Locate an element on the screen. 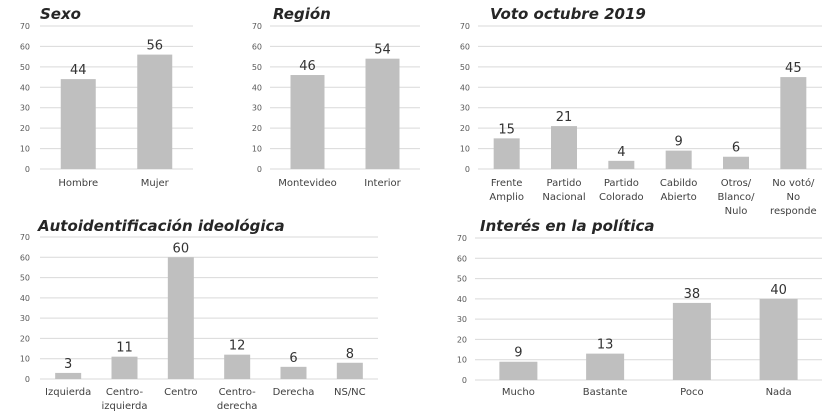  category-label-line: Nada is located at coordinates (779, 392).